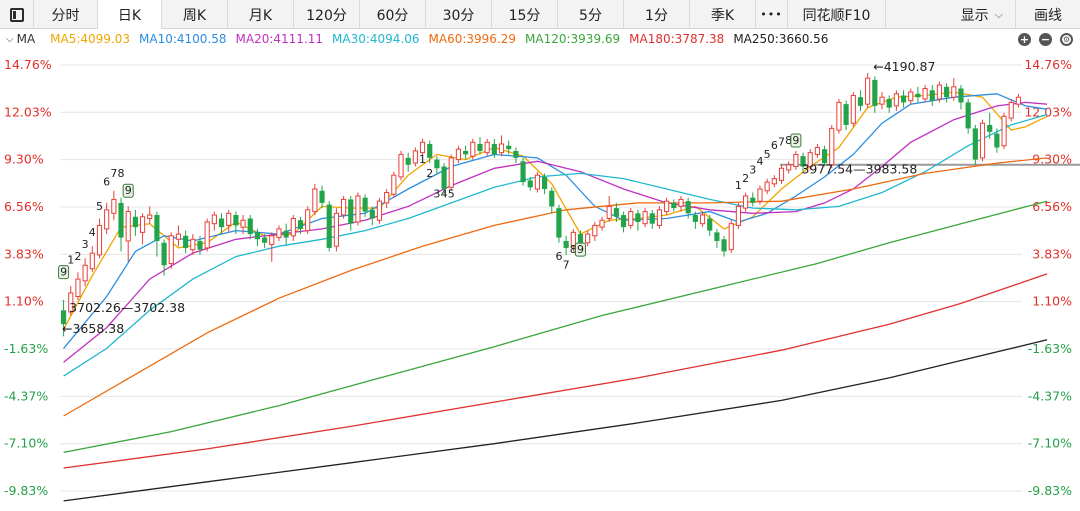 Image resolution: width=1080 pixels, height=511 pixels. I want to click on seq-label: 4, so click(444, 194).